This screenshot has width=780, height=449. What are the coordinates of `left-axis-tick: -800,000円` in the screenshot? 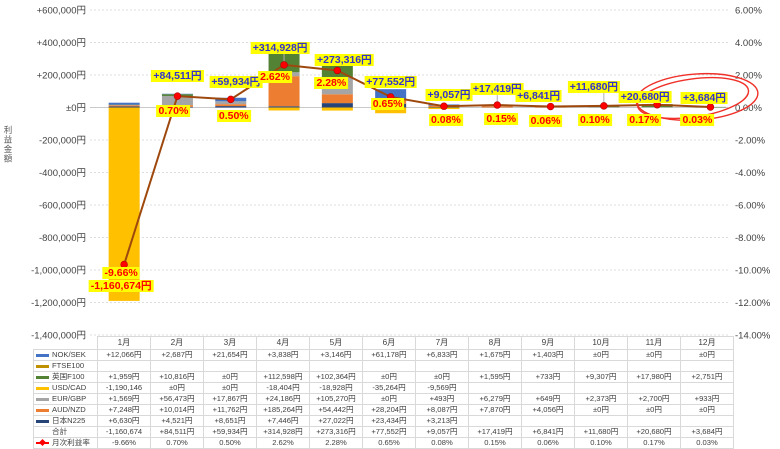 It's located at (62, 238).